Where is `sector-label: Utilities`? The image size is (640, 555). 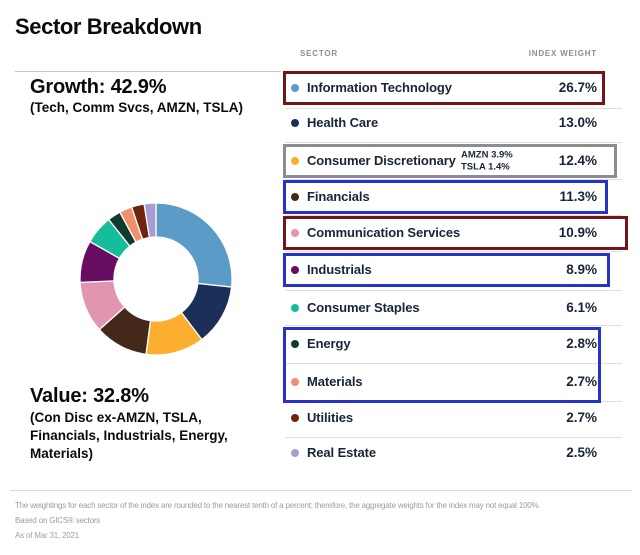
sector-label: Utilities is located at coordinates (330, 417).